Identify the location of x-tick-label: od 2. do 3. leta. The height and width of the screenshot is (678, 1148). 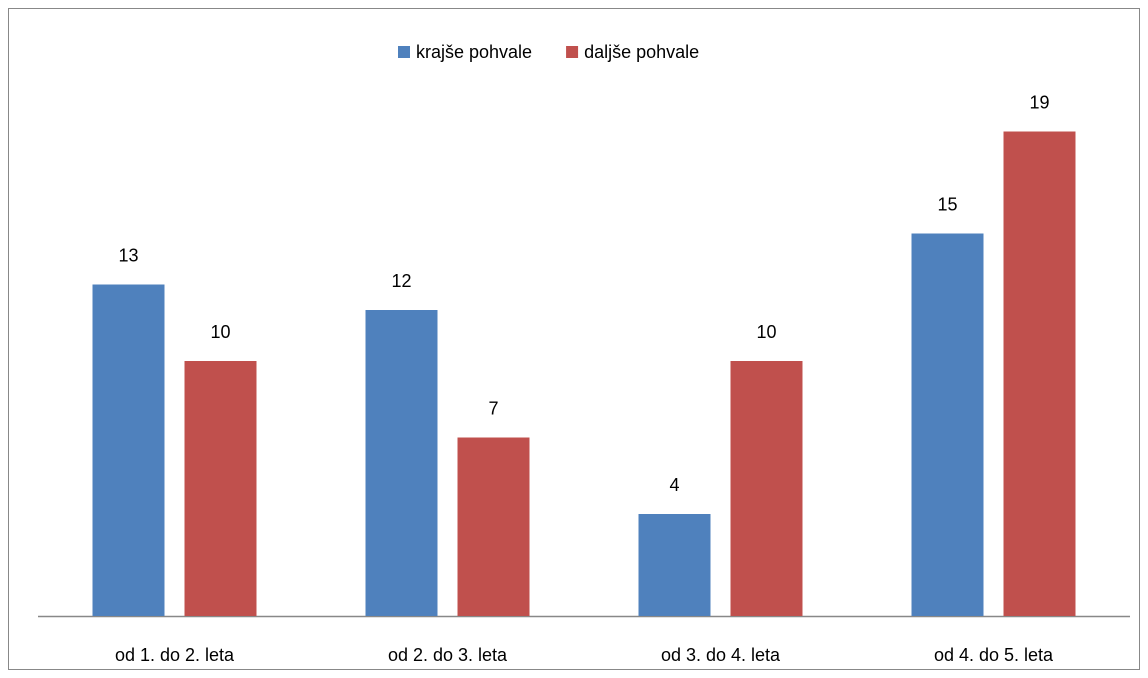
(448, 655).